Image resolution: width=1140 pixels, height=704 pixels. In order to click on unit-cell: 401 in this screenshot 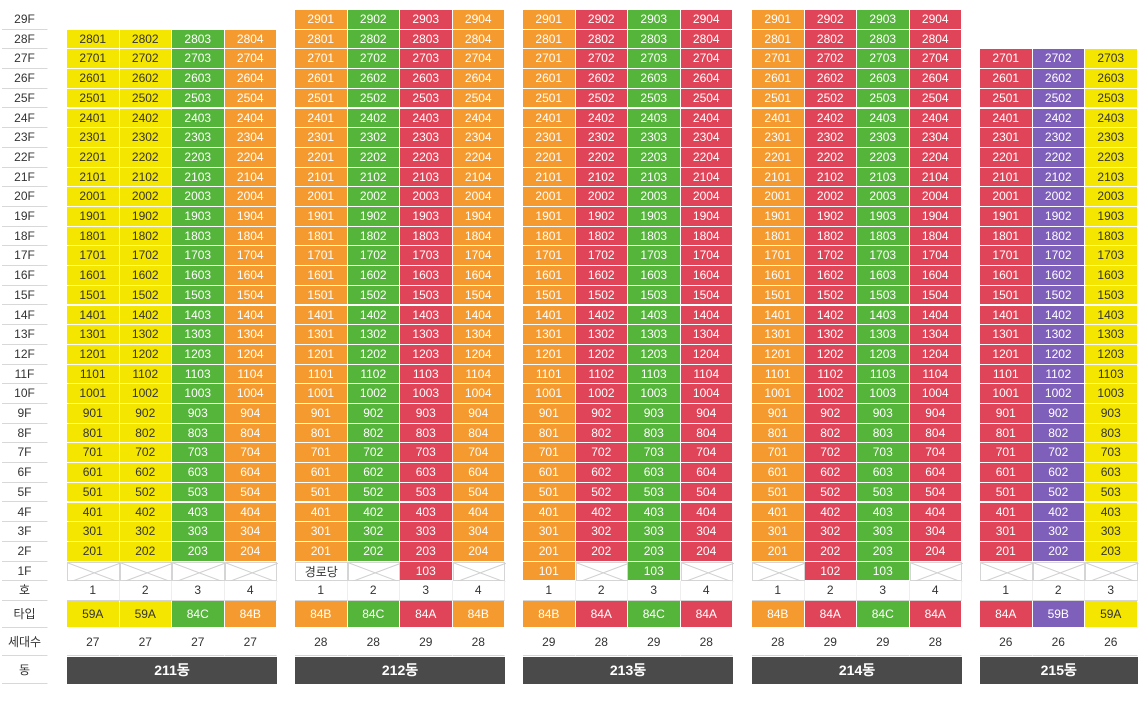, I will do `click(321, 512)`.